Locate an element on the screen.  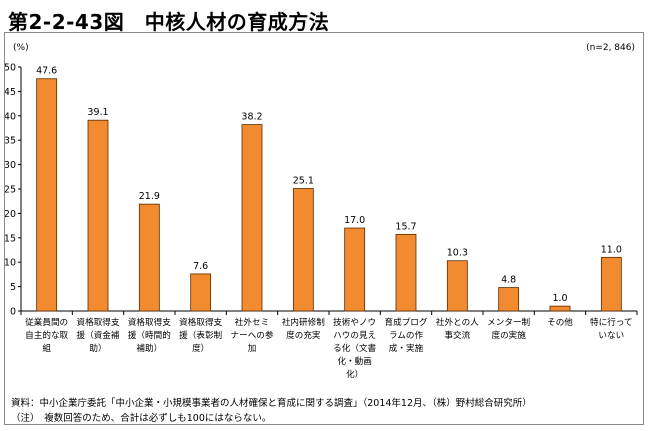
category-label: 資格取得支援（表彰制度） is located at coordinates (200, 335).